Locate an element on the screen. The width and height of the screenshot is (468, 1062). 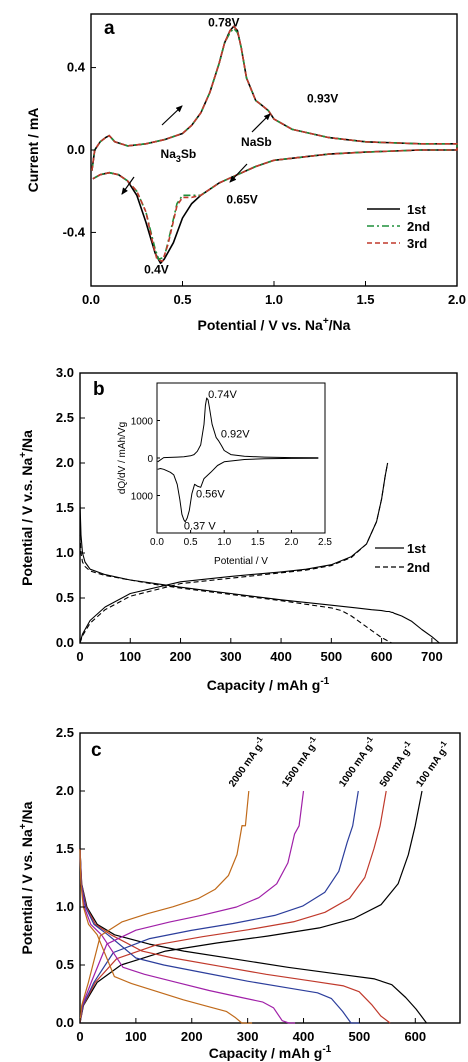
x-tick-label: 200 is located at coordinates (192, 1036).